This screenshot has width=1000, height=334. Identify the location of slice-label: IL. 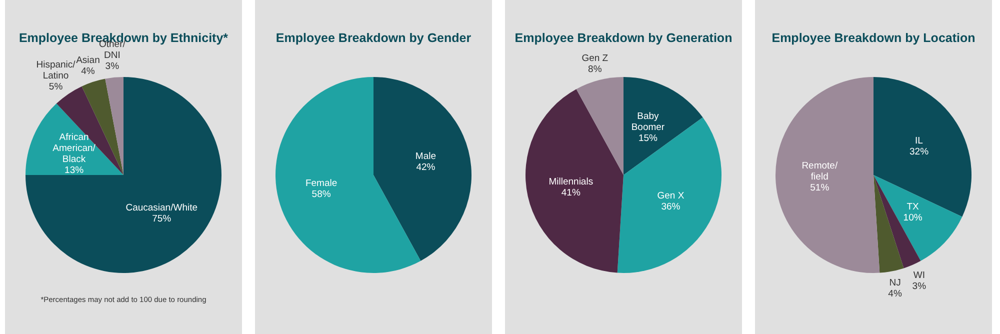
(919, 141).